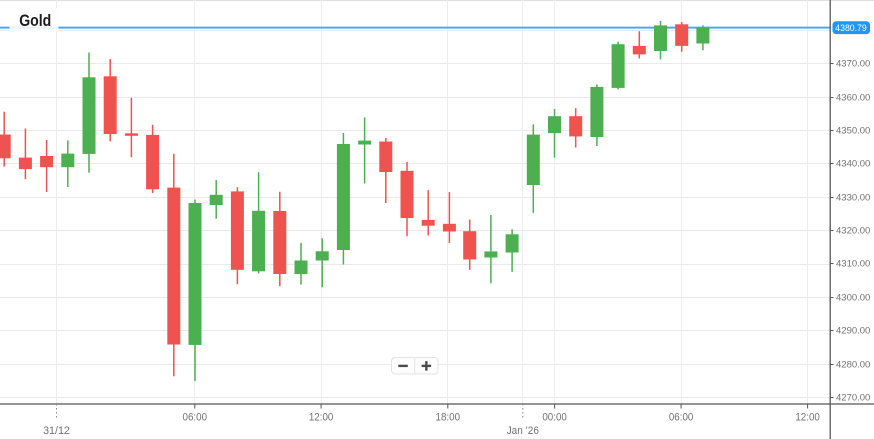 This screenshot has width=874, height=439. Describe the element at coordinates (853, 365) in the screenshot. I see `svg-text: 4280.00` at that location.